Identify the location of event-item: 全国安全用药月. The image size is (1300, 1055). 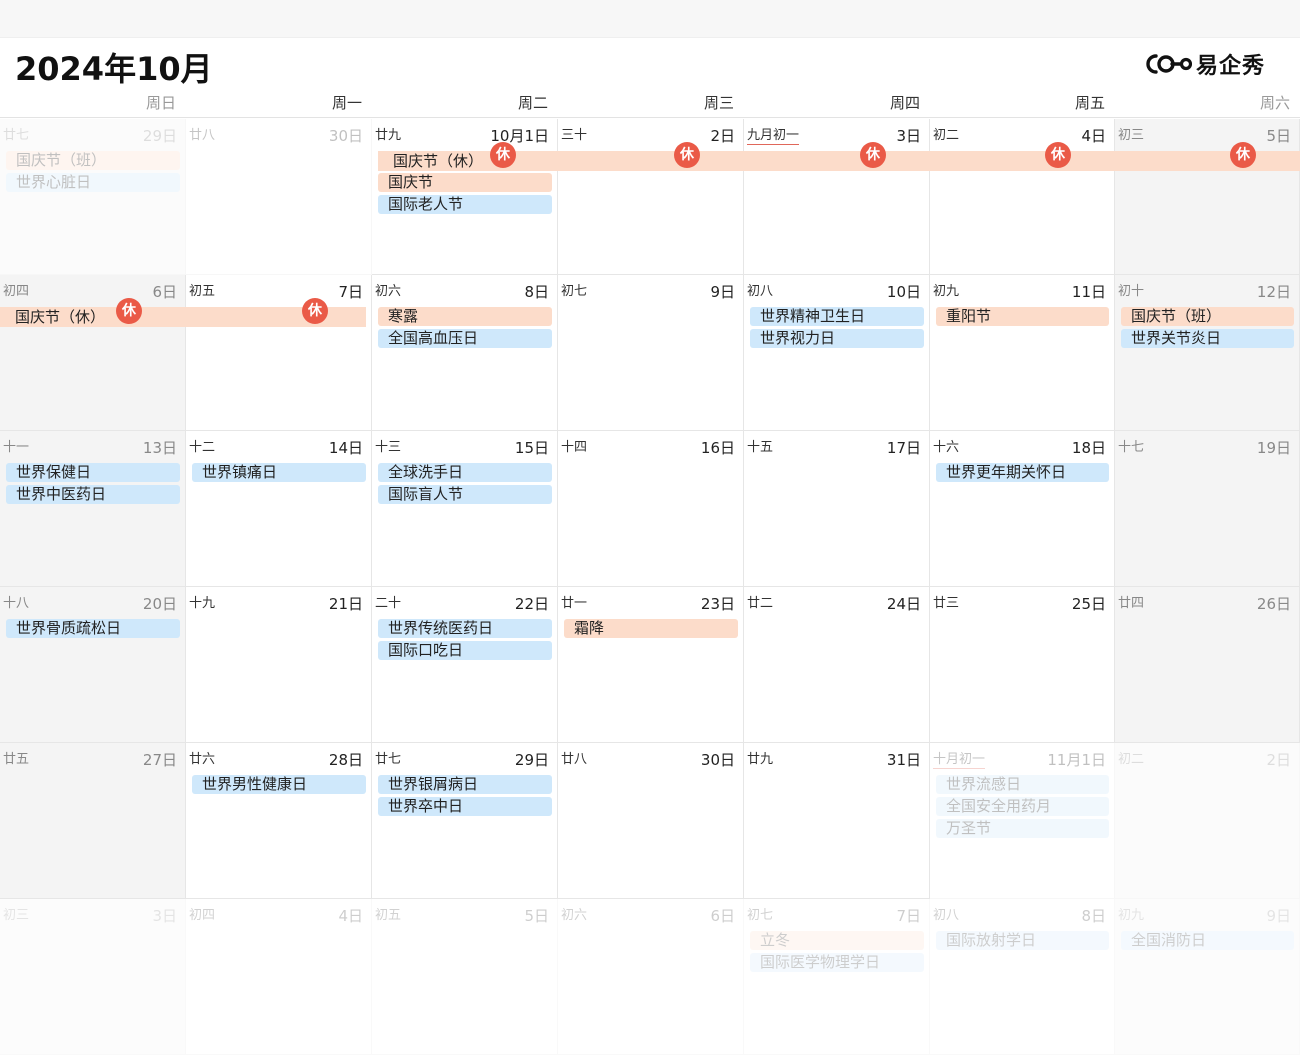
(1022, 806).